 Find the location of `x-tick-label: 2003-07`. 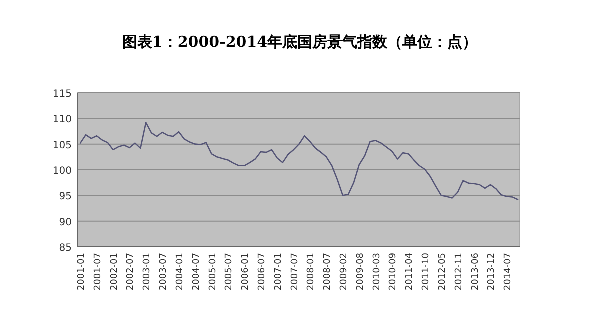

x-tick-label: 2003-07 is located at coordinates (164, 272).